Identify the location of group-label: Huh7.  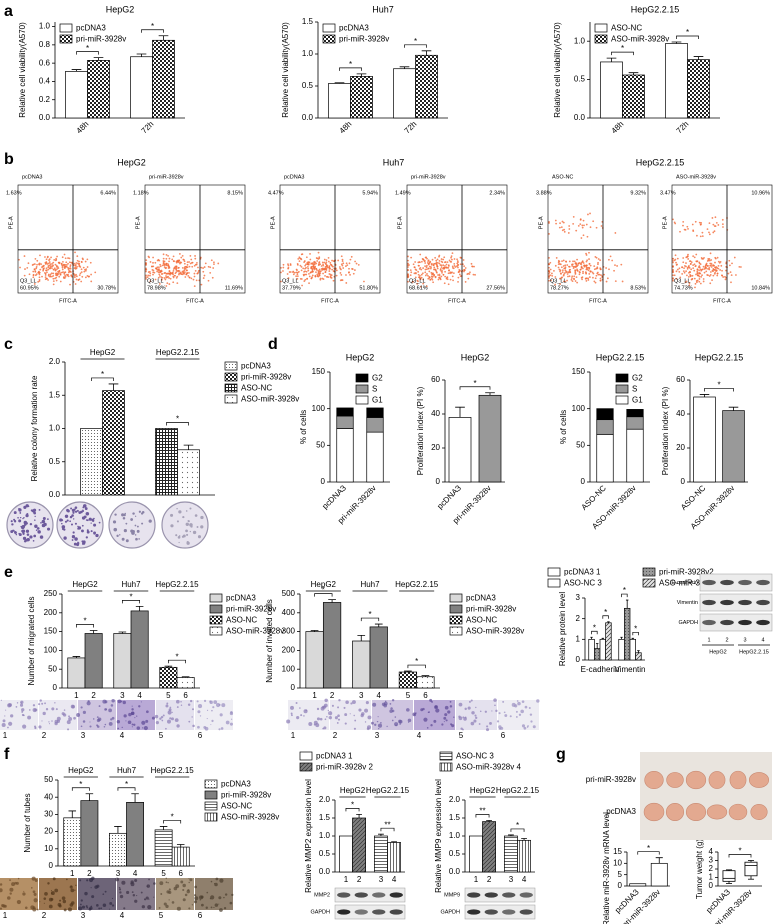
(127, 770).